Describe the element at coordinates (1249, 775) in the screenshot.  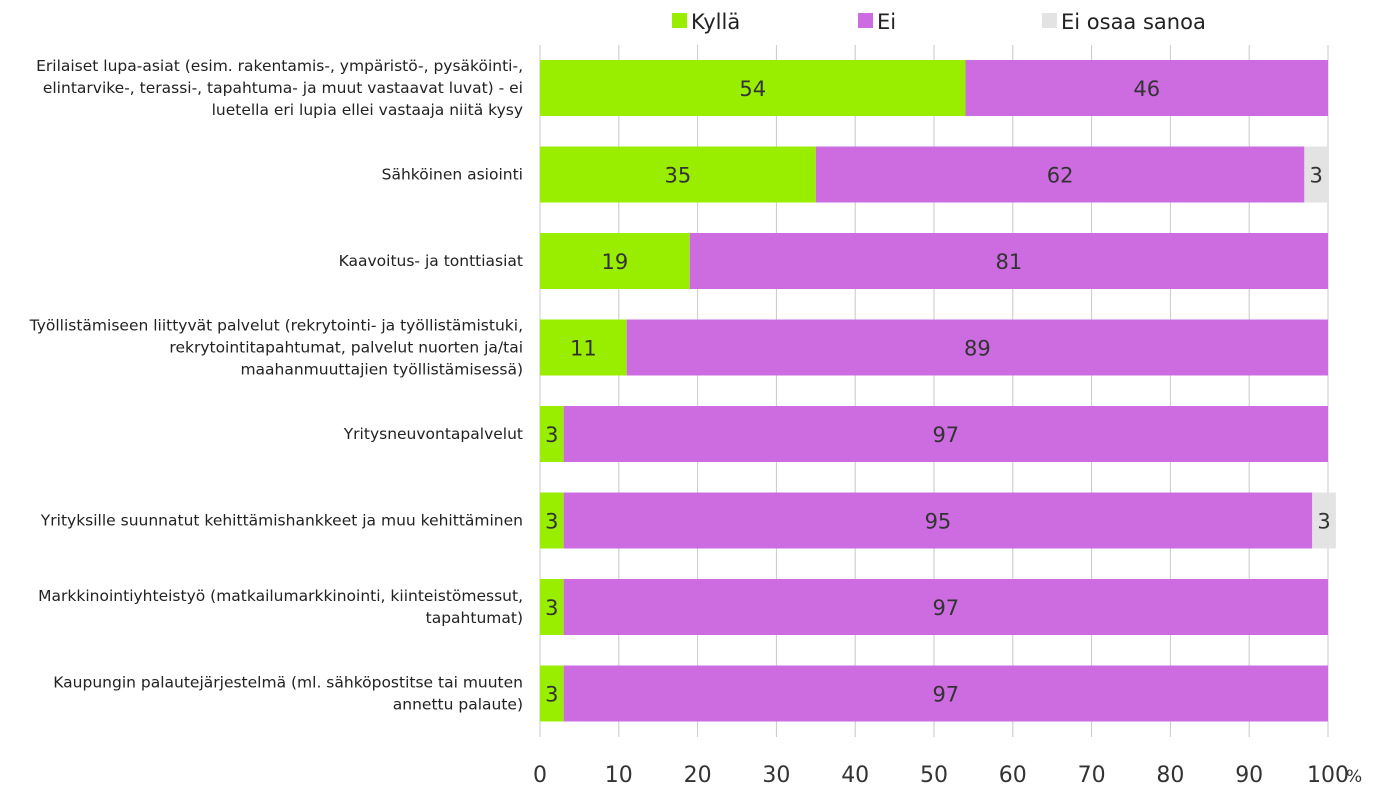
I see `x-tick-label: 90` at that location.